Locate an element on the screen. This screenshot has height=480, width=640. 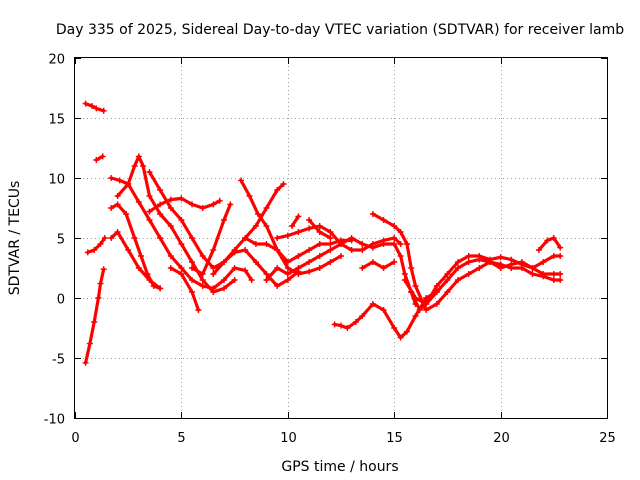
y-tick-label: 5 is located at coordinates (61, 240).